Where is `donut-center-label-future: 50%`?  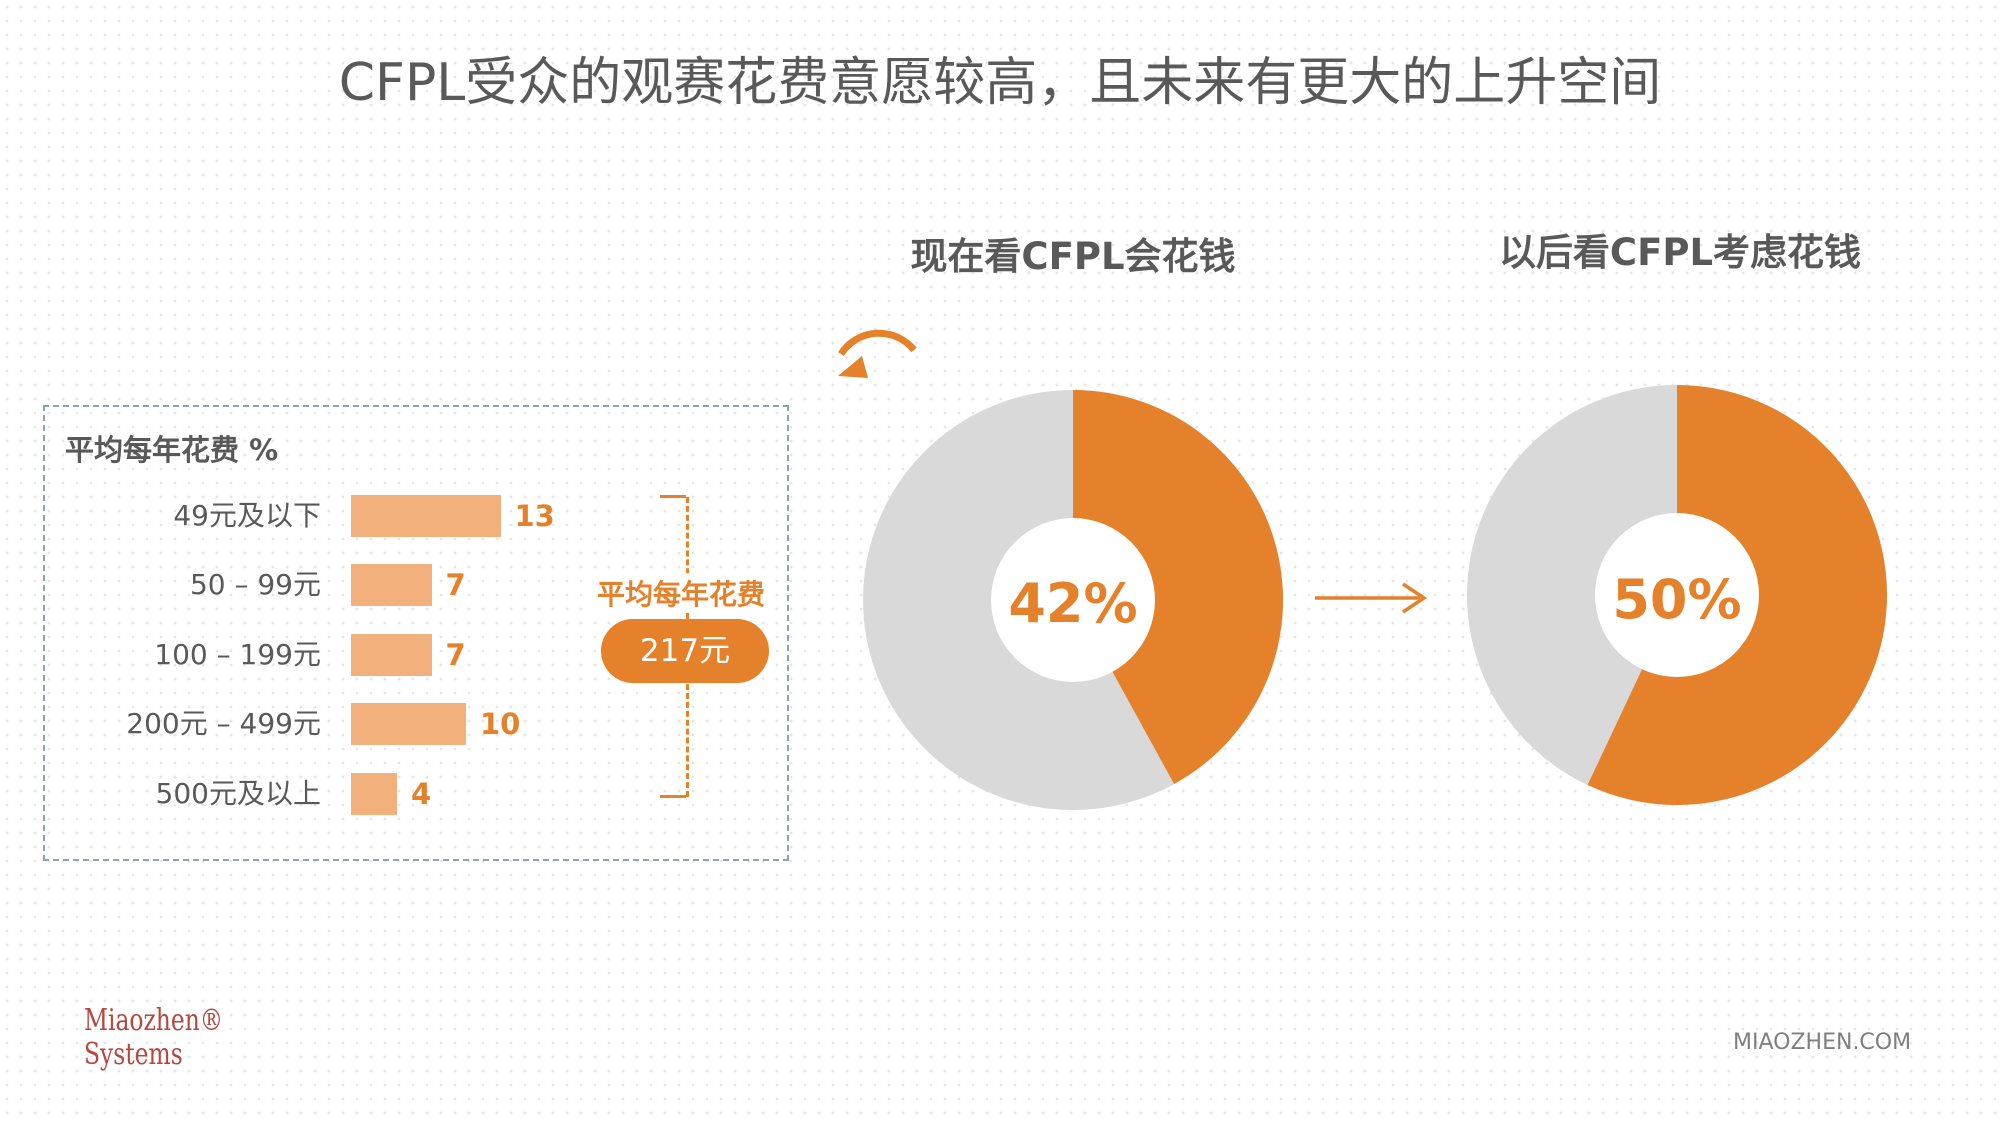 donut-center-label-future: 50% is located at coordinates (1676, 599).